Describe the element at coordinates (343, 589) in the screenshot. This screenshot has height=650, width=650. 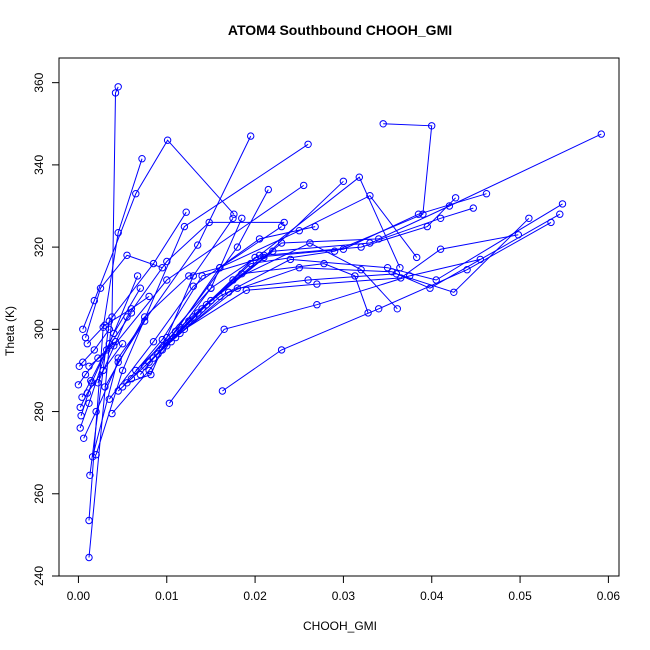
I see `x-axis: 0.00 0.01 0.02 0.03 0.04 0.05 0.06` at that location.